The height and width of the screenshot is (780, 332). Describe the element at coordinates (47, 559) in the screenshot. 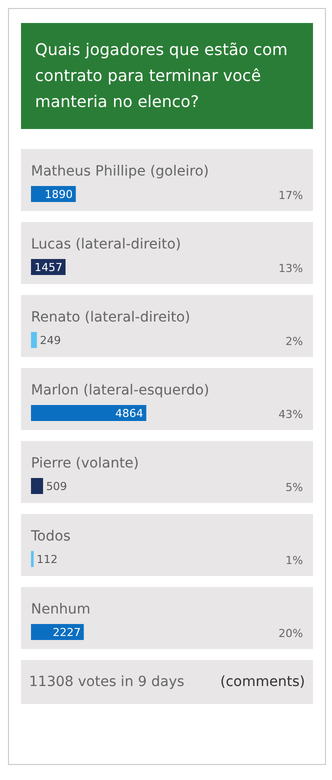

I see `data-label: 112` at that location.